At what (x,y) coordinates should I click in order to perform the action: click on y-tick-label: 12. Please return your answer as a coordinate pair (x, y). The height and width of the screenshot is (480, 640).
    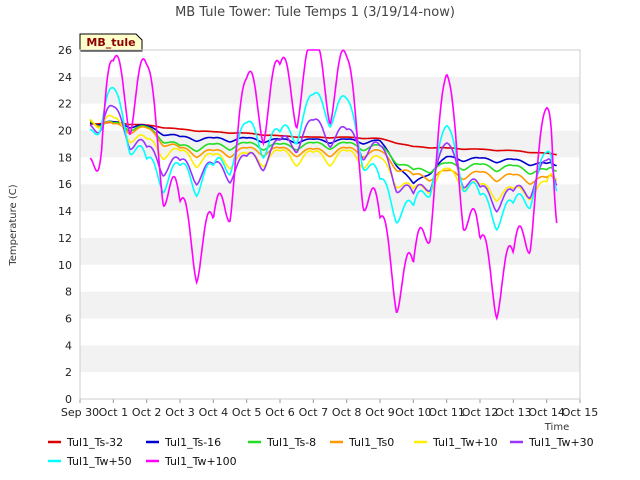
    Looking at the image, I should click on (65, 238).